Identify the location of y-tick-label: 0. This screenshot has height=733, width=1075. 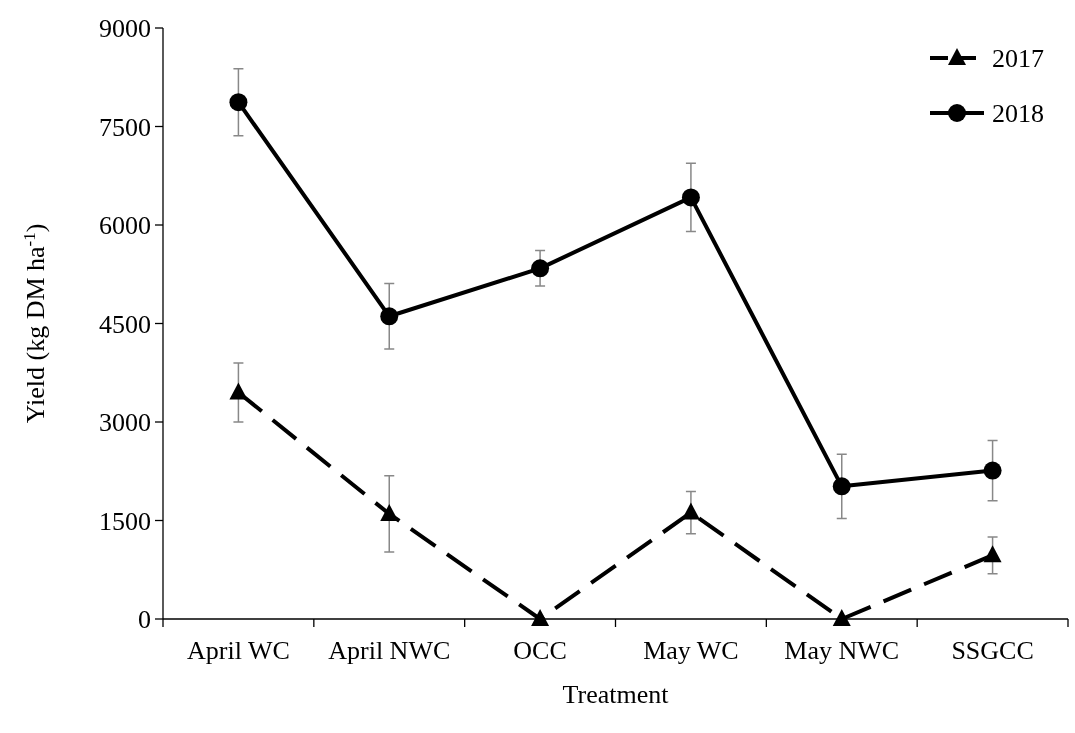
(144, 620).